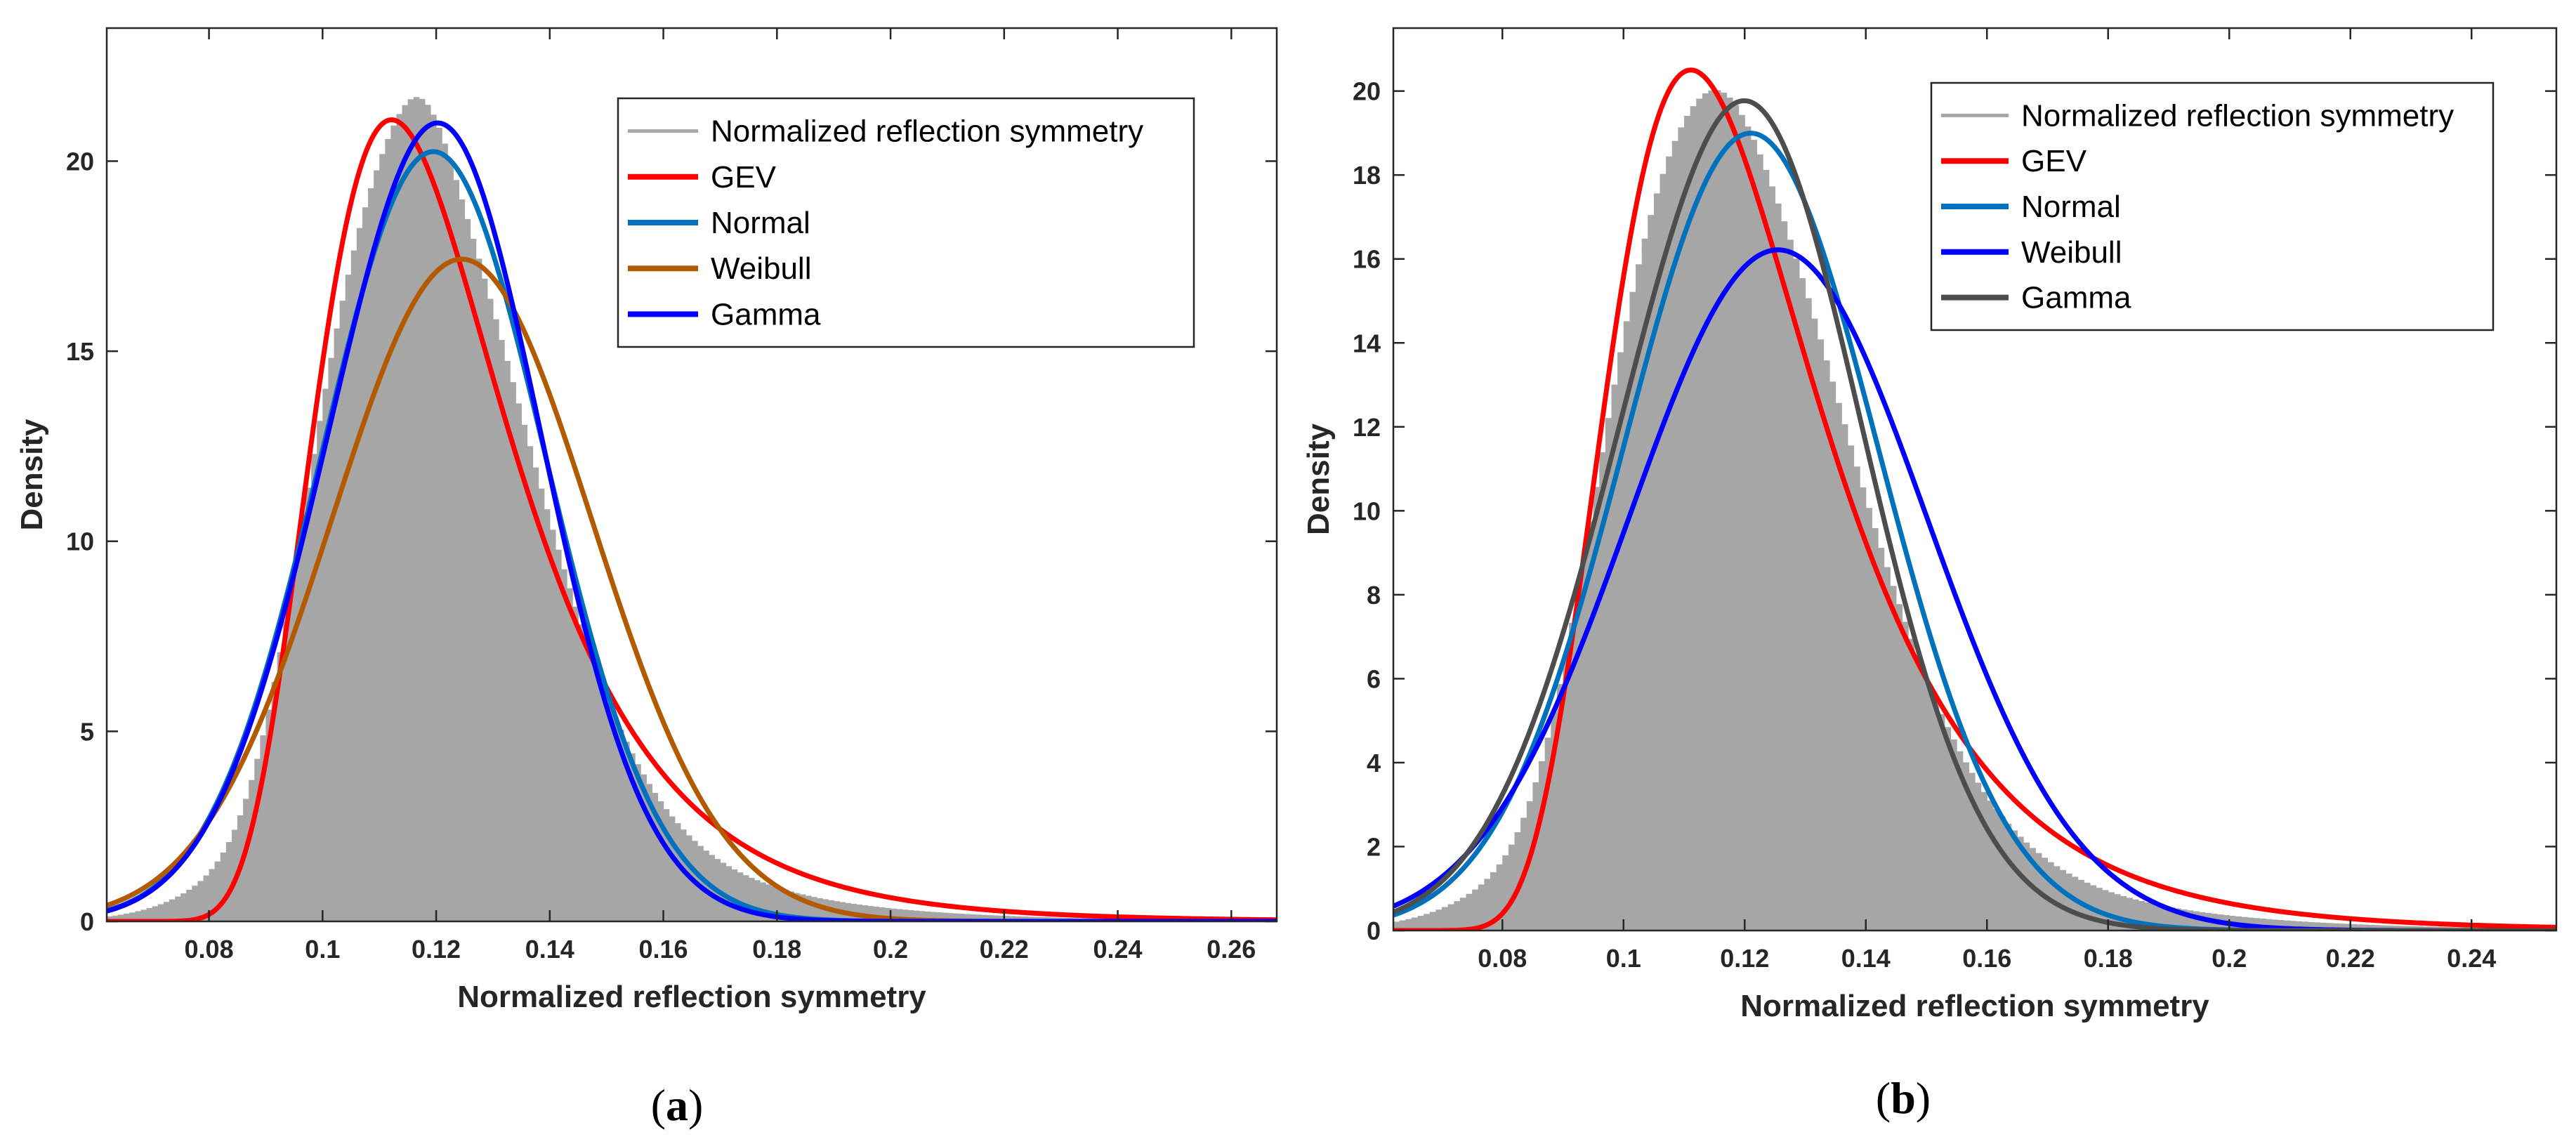 Image resolution: width=2576 pixels, height=1137 pixels. What do you see at coordinates (761, 268) in the screenshot?
I see `legend-entry: Weibull` at bounding box center [761, 268].